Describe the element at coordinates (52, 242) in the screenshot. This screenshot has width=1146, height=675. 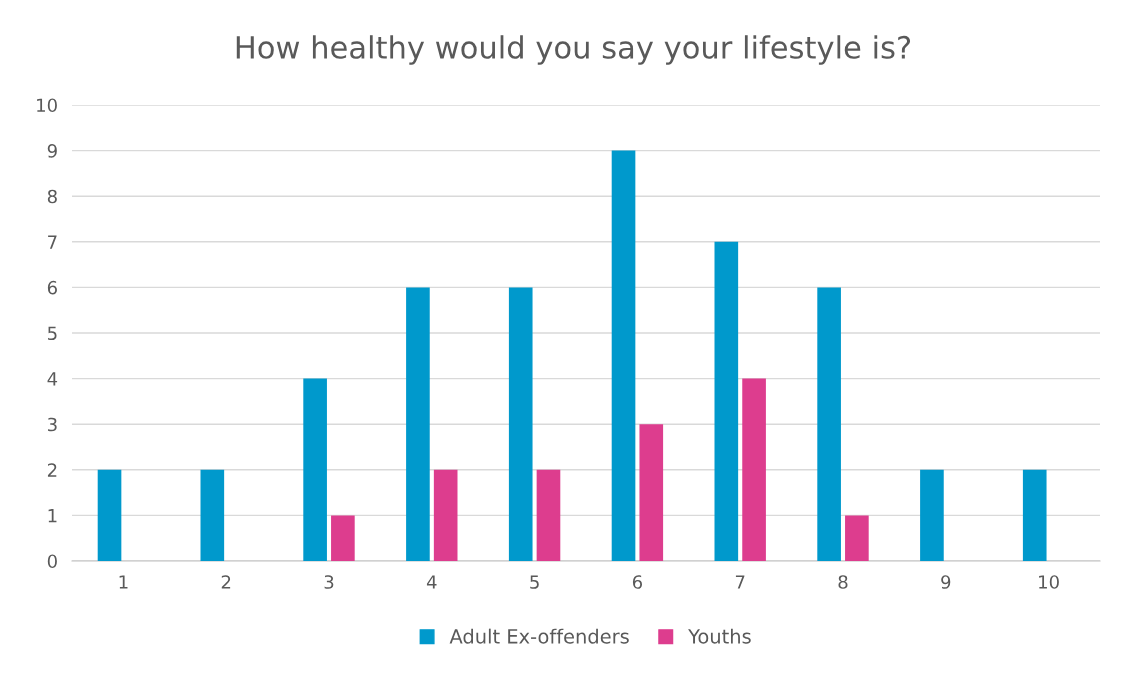
I see `y-tick-label: 7` at that location.